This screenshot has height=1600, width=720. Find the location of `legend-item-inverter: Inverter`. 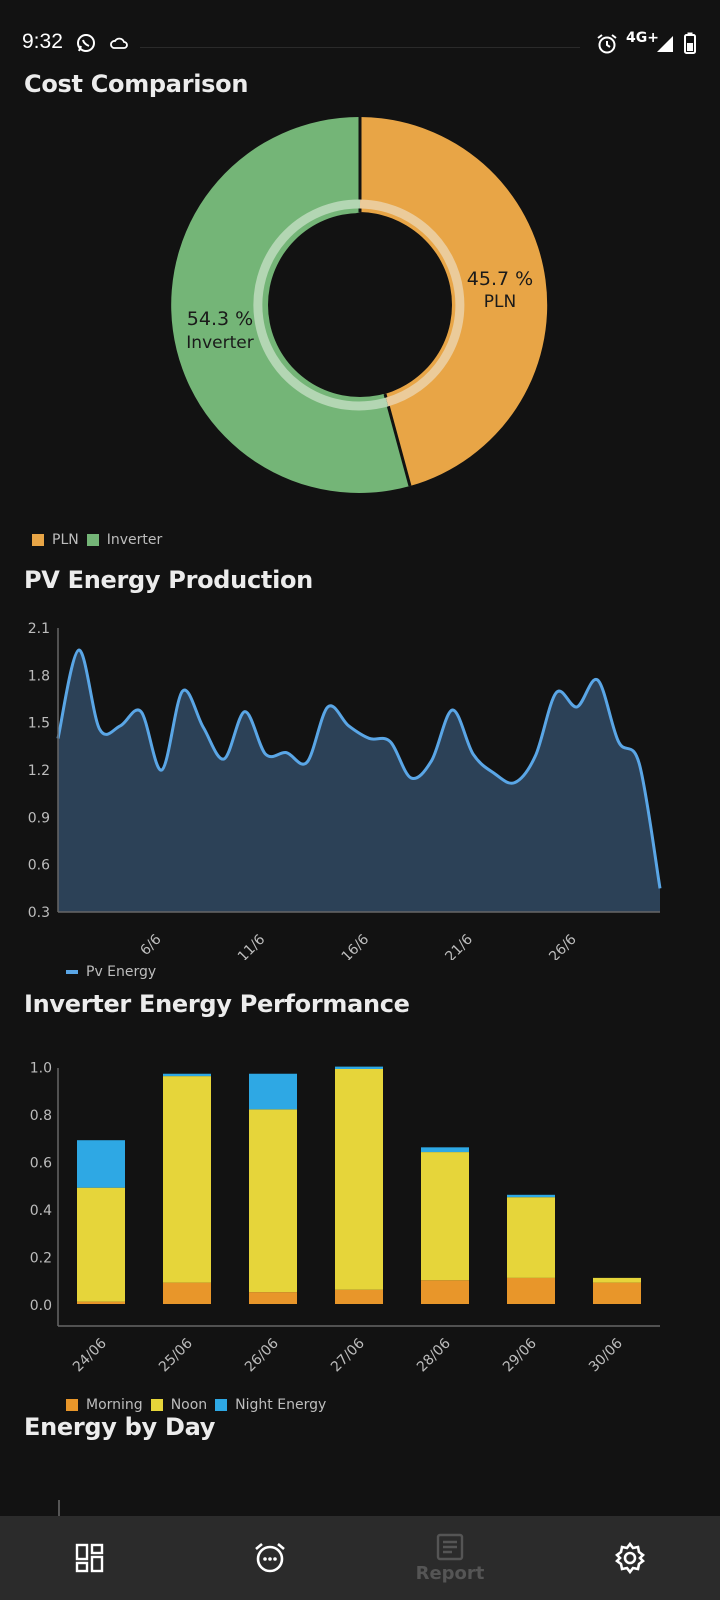

legend-item-inverter: Inverter is located at coordinates (124, 540).